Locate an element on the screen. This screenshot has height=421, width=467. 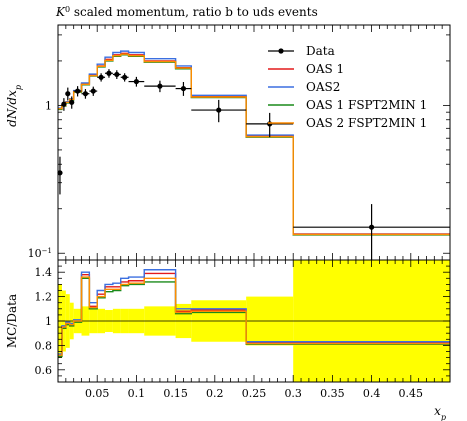
ratio-ytick-label: 0.8 is located at coordinates (44, 345).